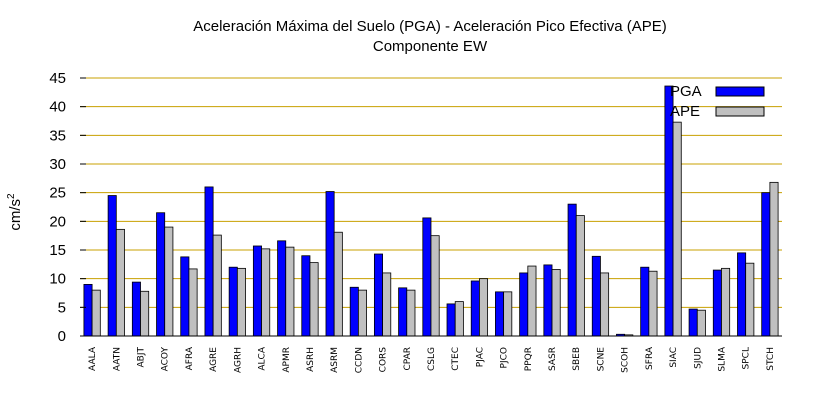 The image size is (820, 400). What do you see at coordinates (693, 322) in the screenshot?
I see `bar-pga-sjud` at bounding box center [693, 322].